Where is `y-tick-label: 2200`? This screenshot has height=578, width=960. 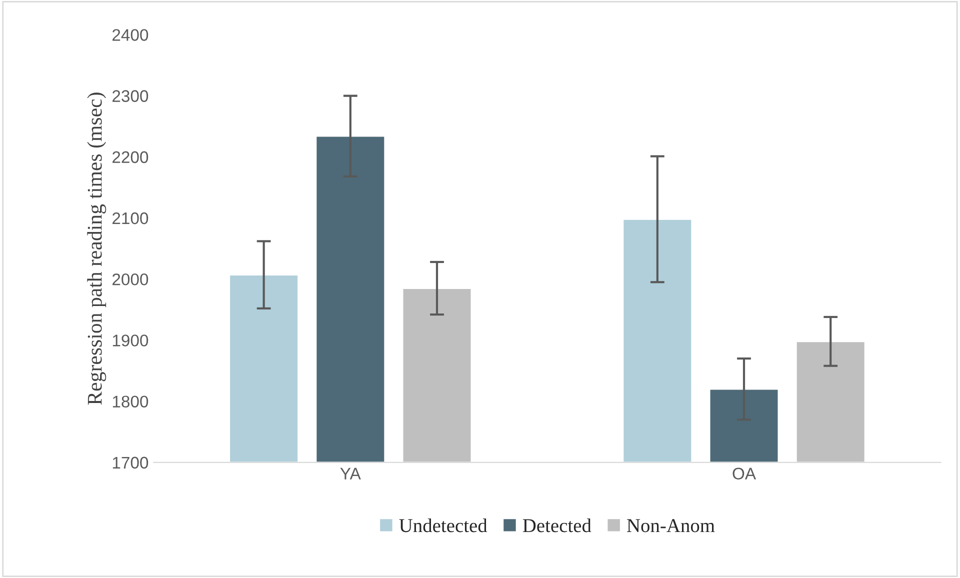
y-tick-label: 2200 is located at coordinates (130, 157).